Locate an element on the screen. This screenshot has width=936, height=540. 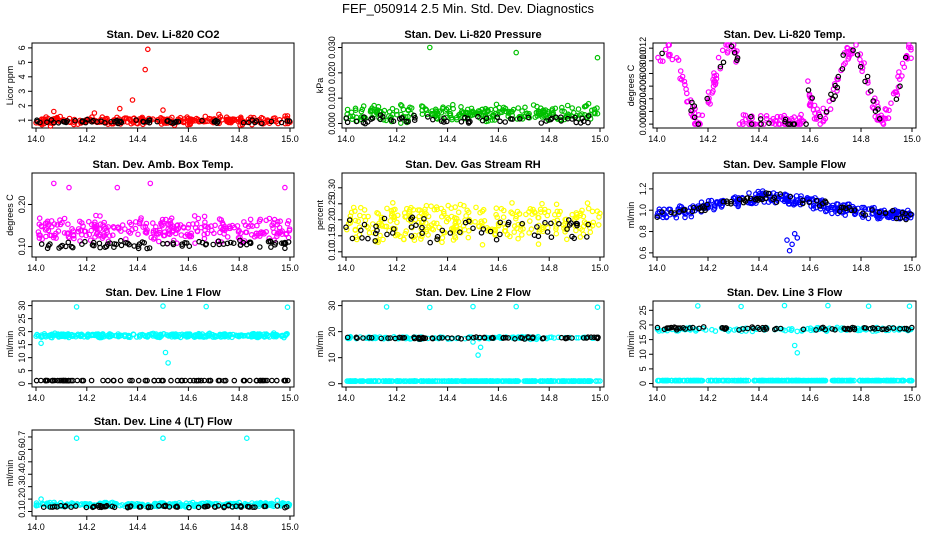
y-tick-label: 0.15 is located at coordinates (332, 236).